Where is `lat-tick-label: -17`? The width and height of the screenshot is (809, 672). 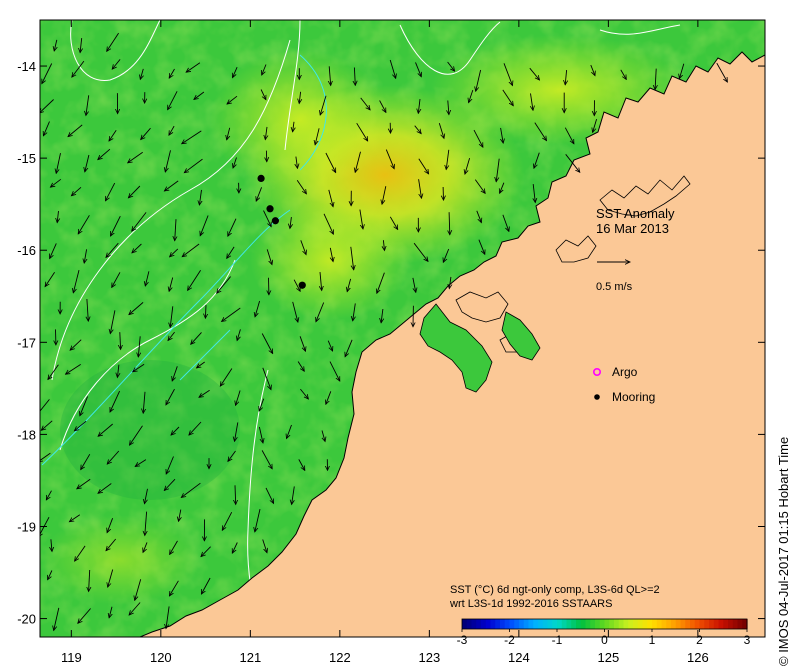
lat-tick-label: -17 is located at coordinates (26, 342).